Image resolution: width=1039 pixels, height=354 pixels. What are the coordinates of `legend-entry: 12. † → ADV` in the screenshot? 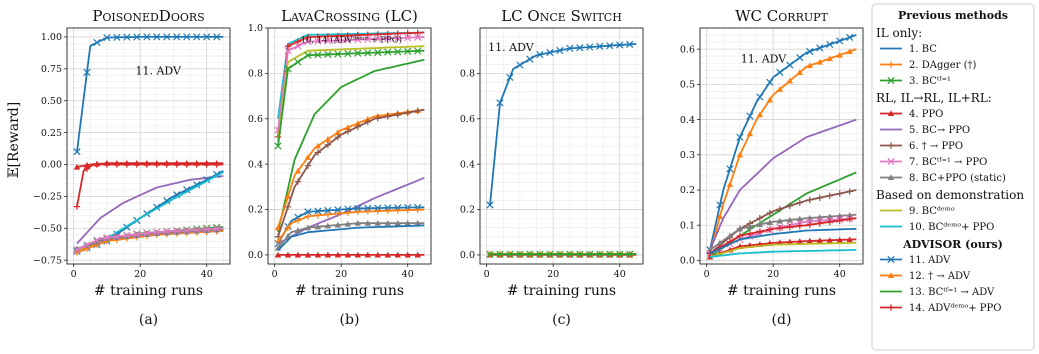 It's located at (925, 276).